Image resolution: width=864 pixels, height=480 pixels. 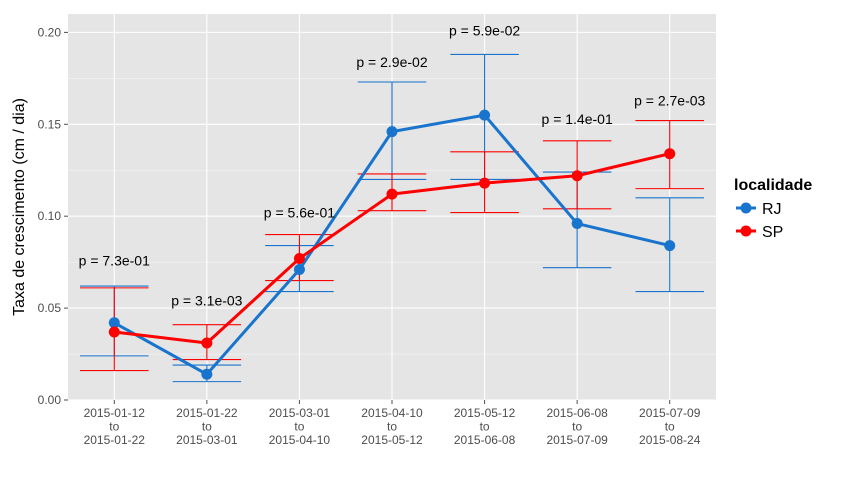 What do you see at coordinates (669, 100) in the screenshot?
I see `p-value-label: p = 2.7e-03` at bounding box center [669, 100].